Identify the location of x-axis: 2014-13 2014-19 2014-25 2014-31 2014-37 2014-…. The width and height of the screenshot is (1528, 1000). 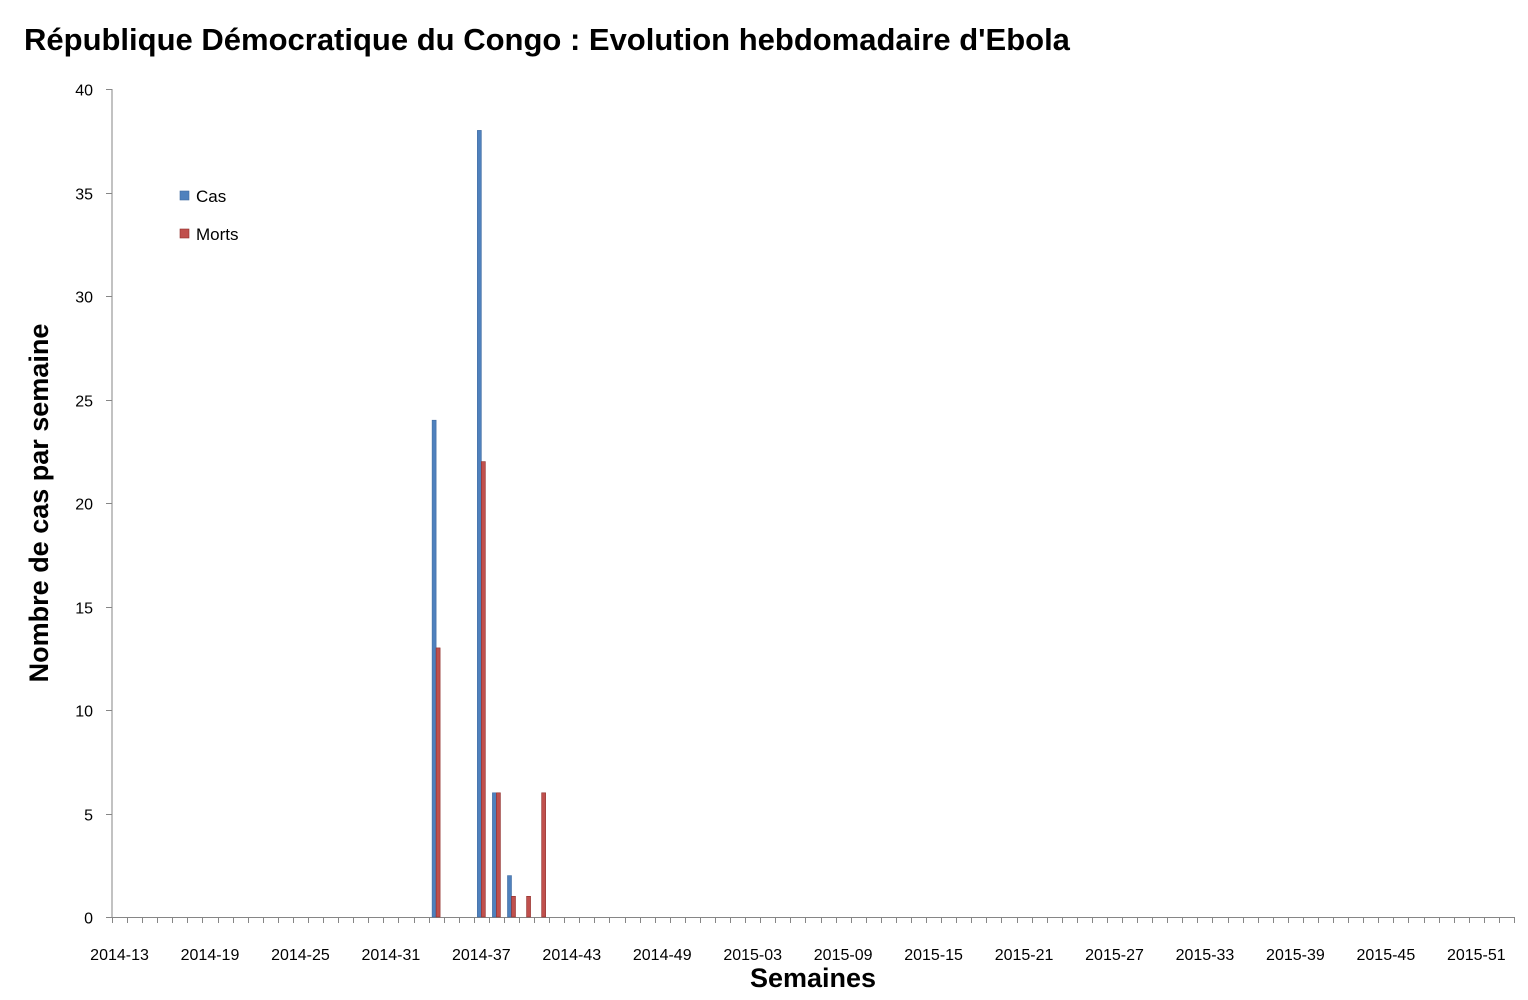
(802, 940).